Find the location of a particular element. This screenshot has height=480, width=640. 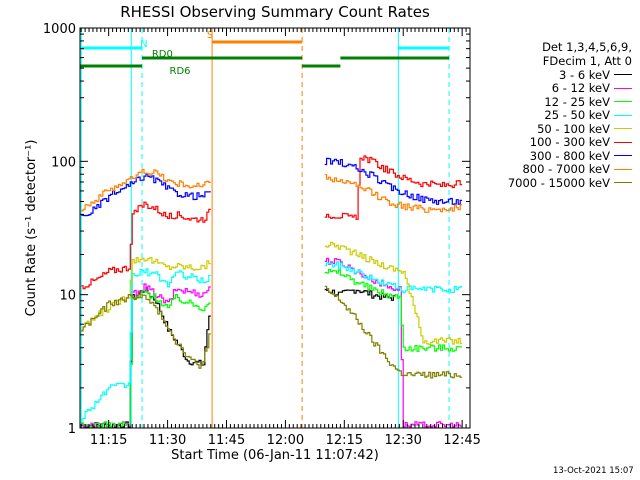

legend-entry-label: 12 - 25 keV is located at coordinates (577, 101).